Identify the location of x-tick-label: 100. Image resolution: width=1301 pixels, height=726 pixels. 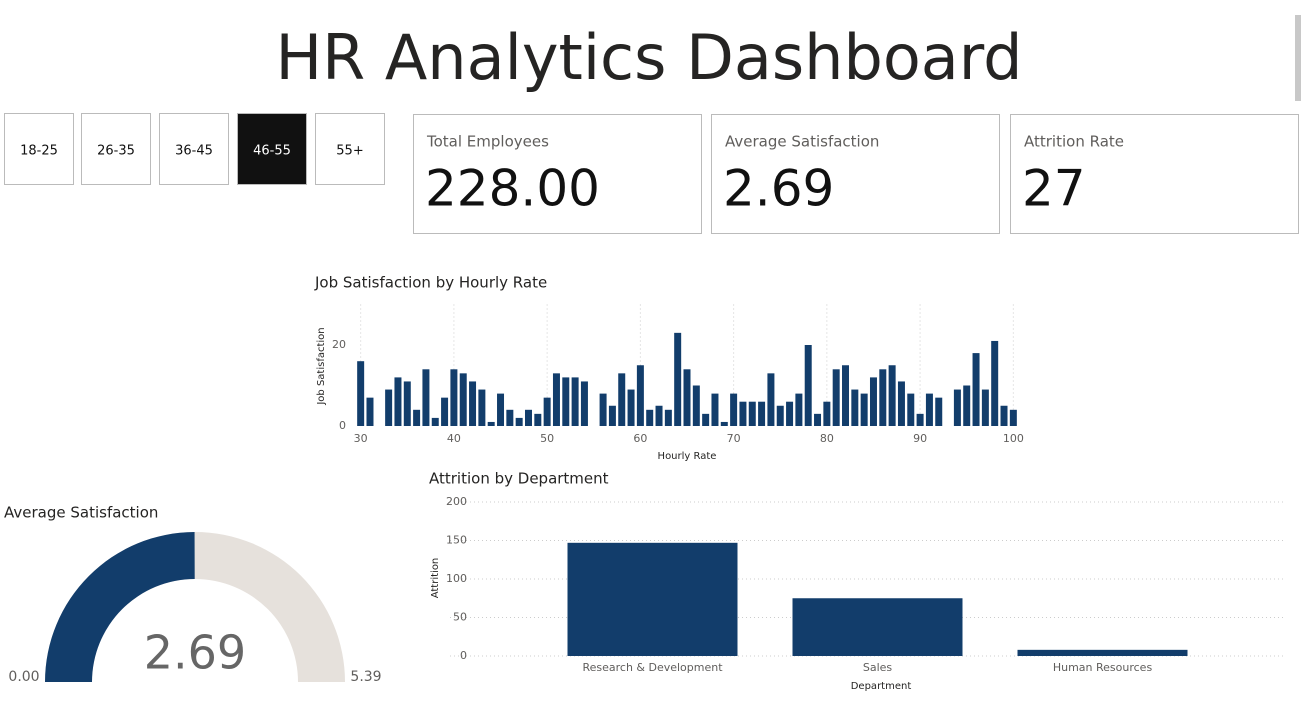
(1013, 438).